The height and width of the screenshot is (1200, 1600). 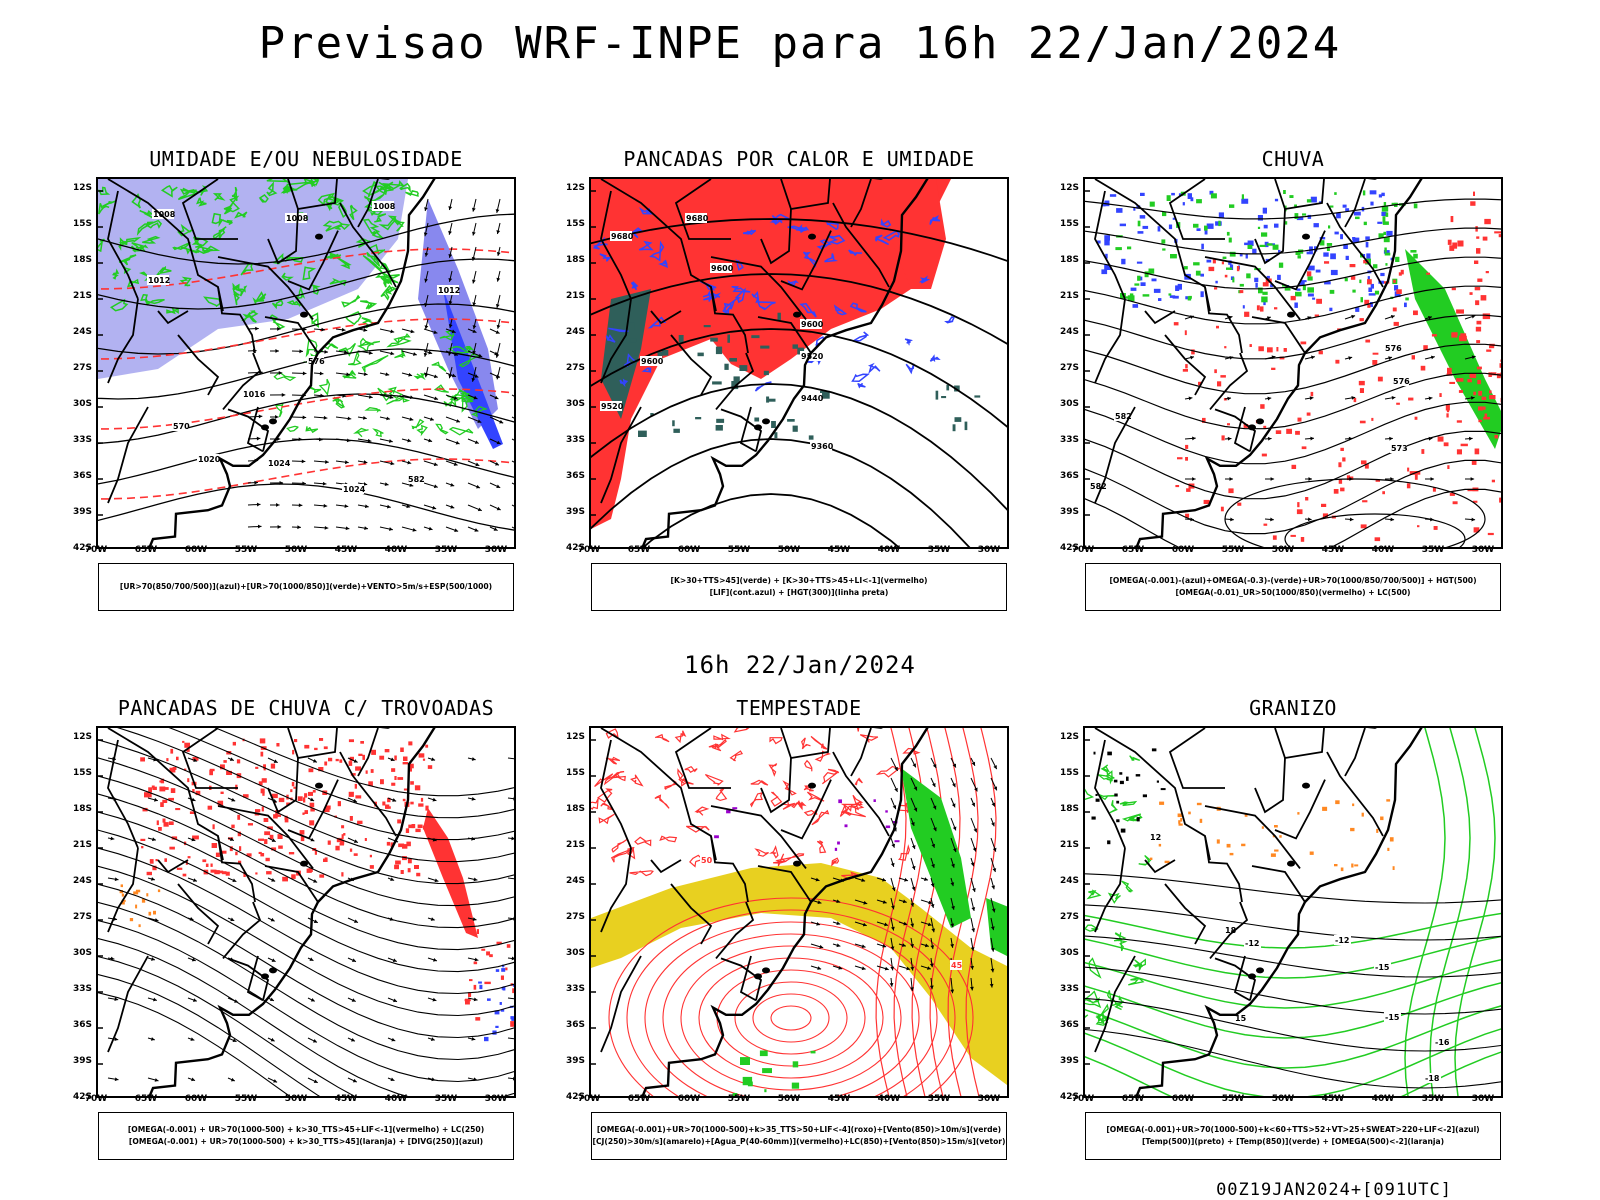 What do you see at coordinates (82, 224) in the screenshot?
I see `lat-tick-label: 15S` at bounding box center [82, 224].